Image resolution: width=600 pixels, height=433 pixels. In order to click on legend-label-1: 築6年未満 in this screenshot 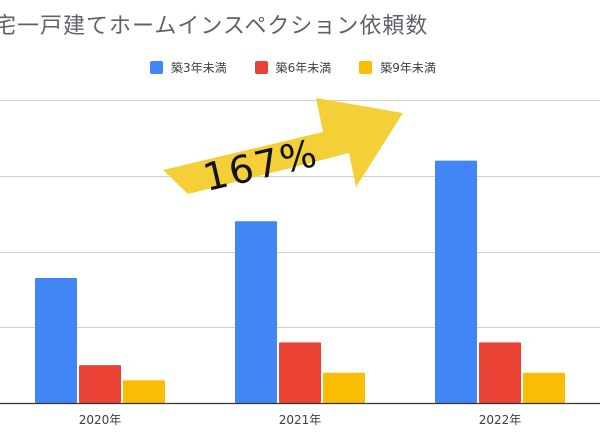, I will do `click(303, 67)`.